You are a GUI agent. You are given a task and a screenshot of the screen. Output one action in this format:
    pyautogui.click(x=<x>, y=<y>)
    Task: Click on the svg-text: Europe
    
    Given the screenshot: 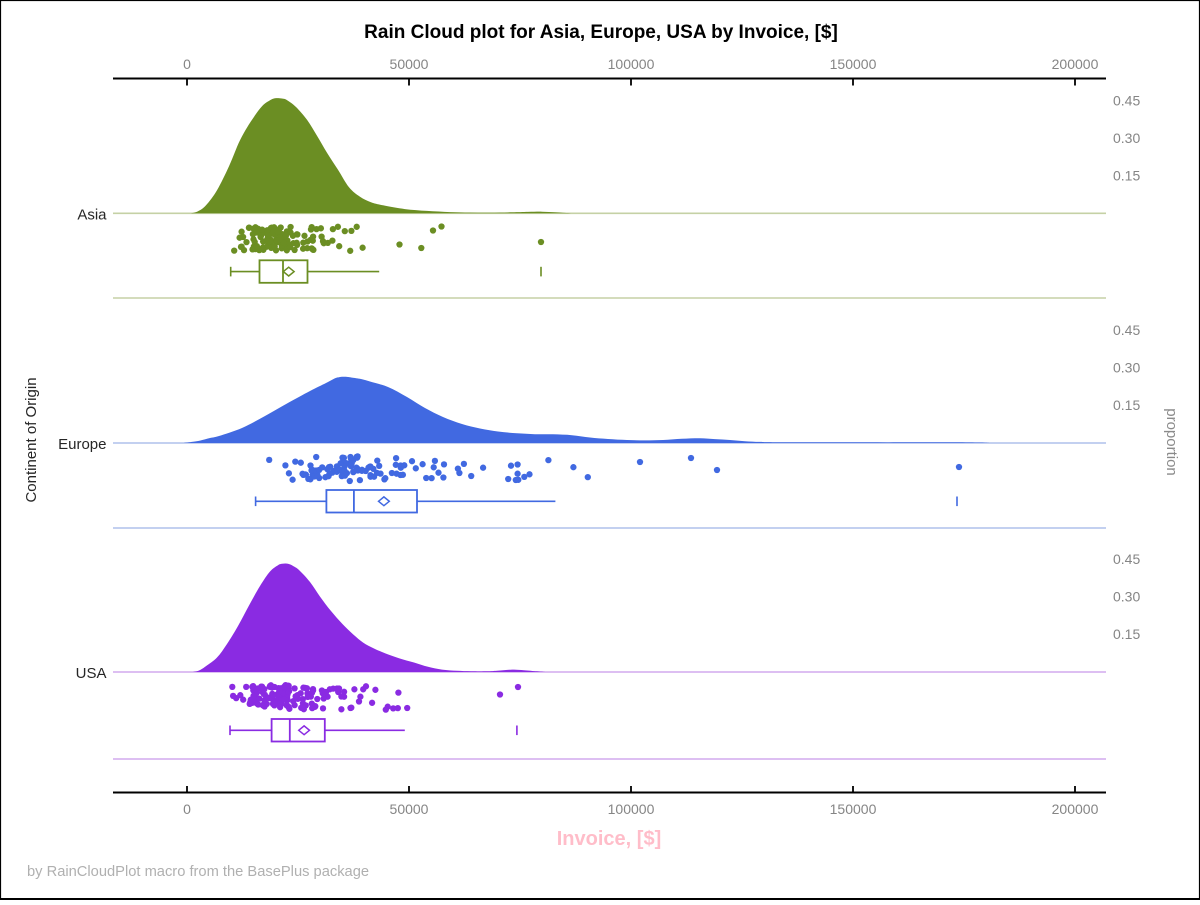 What is the action you would take?
    pyautogui.click(x=82, y=444)
    